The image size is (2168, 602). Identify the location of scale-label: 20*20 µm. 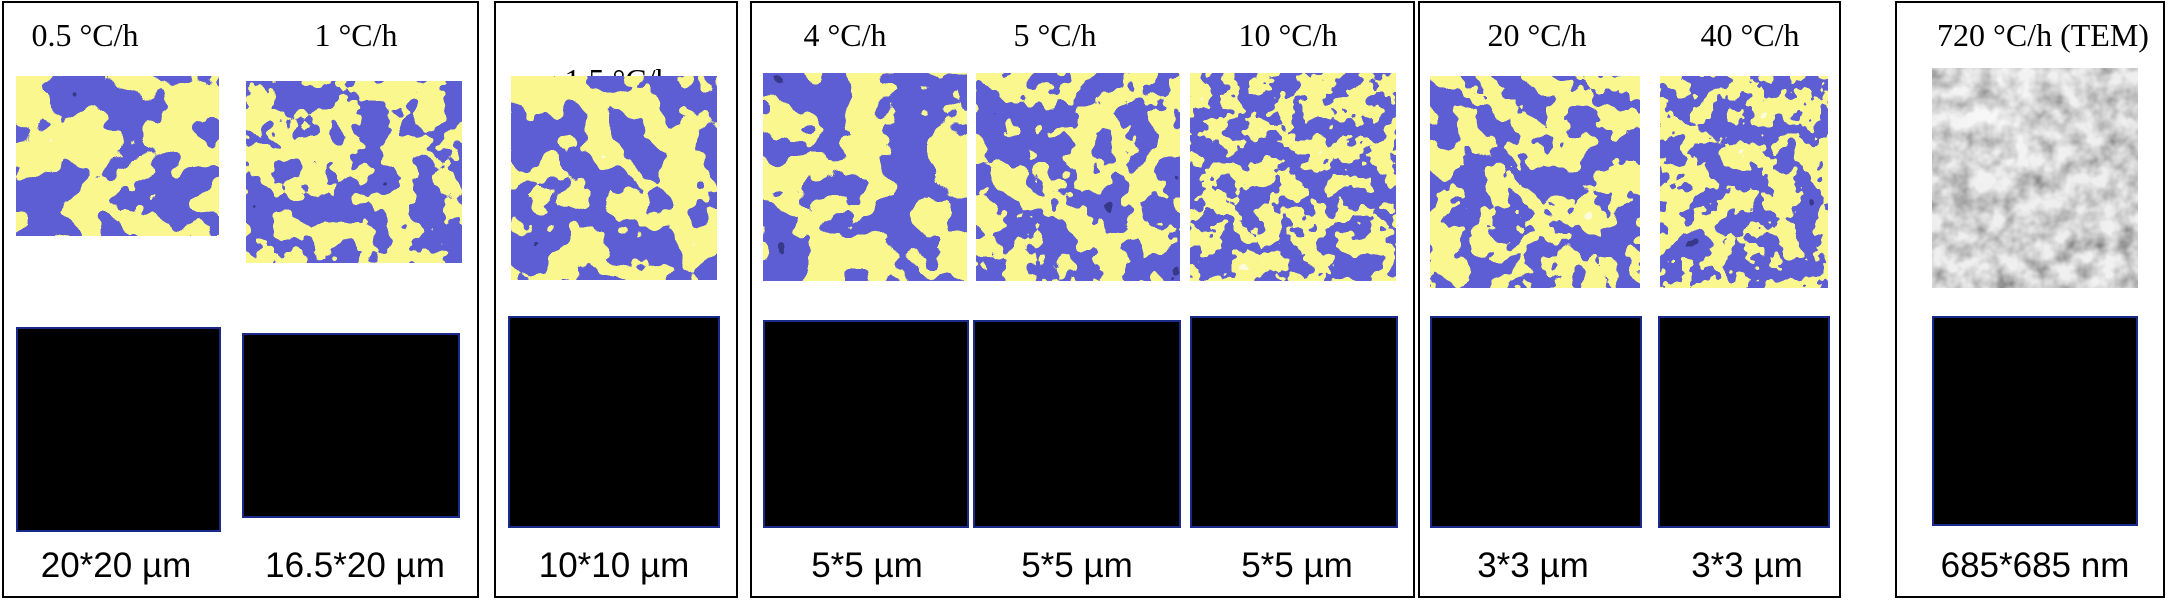
(116, 565).